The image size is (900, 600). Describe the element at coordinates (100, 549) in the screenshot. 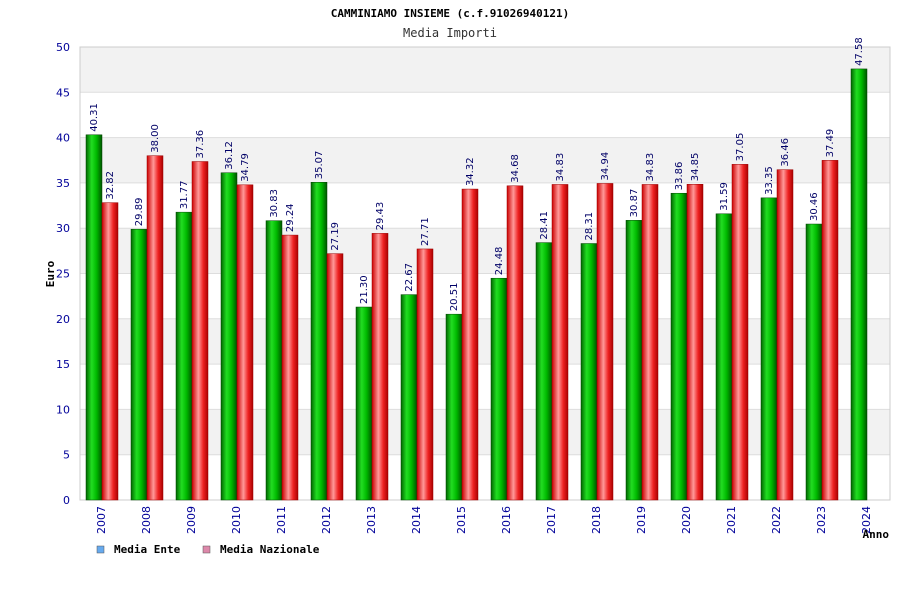

I see `legend-swatch-media-ente` at that location.